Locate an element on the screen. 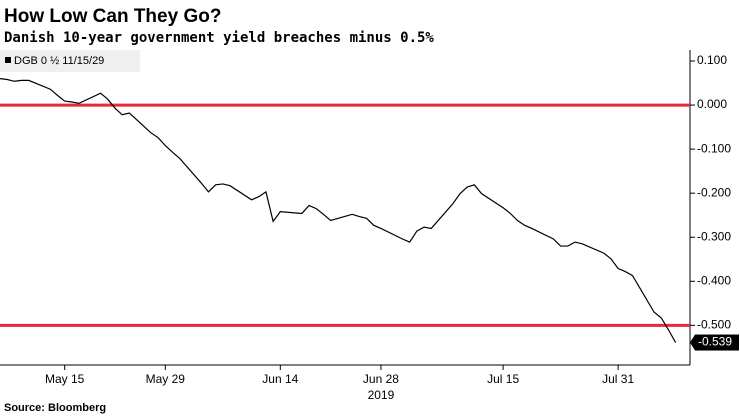  x-year-label: 2019 is located at coordinates (381, 395).